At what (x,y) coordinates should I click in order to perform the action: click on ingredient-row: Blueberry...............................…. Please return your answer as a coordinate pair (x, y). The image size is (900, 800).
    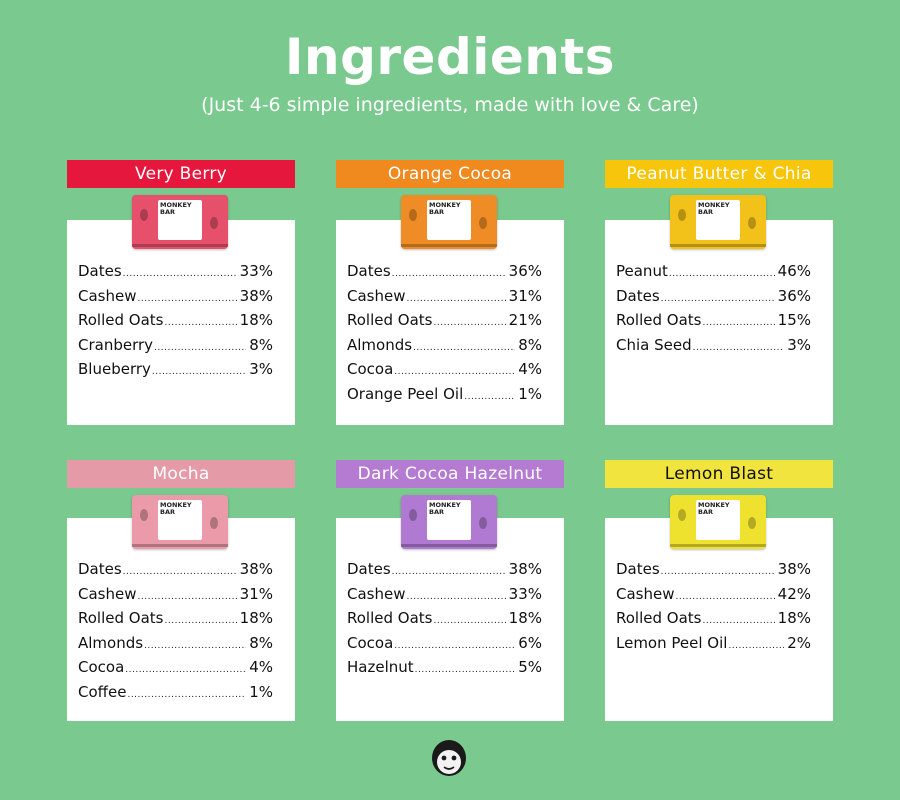
    Looking at the image, I should click on (175, 372).